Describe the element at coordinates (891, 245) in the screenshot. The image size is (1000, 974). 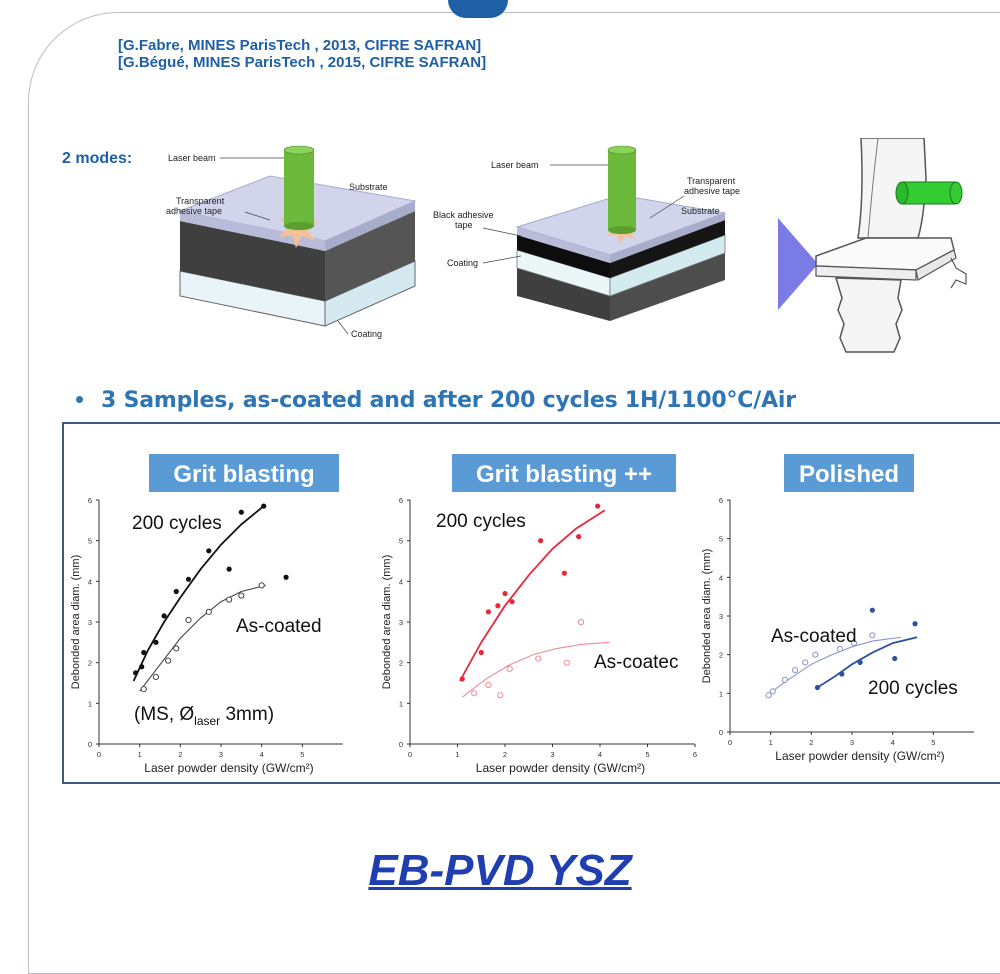
I see `turbine-blade-icon` at that location.